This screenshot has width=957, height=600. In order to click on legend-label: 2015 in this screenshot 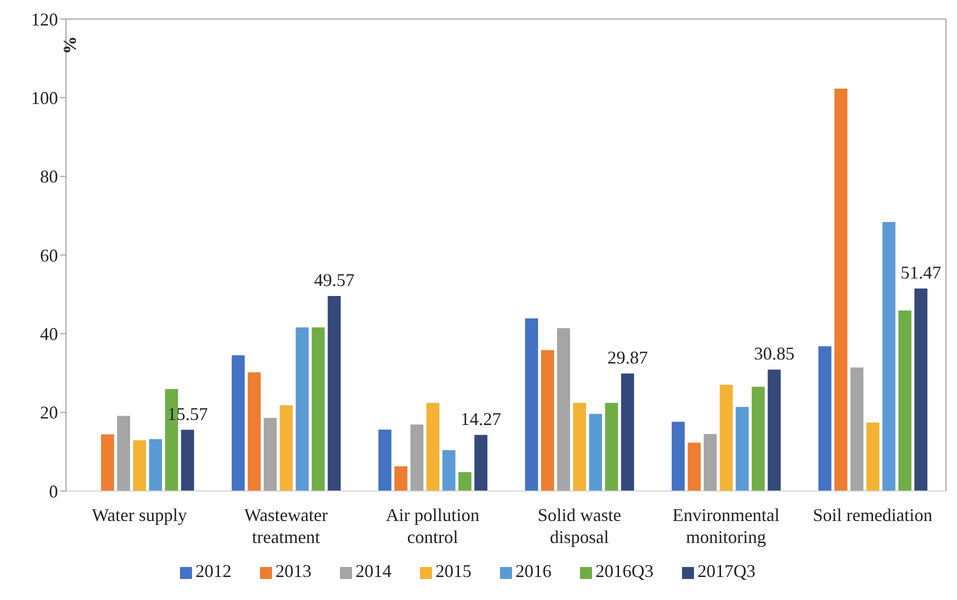, I will do `click(454, 571)`.